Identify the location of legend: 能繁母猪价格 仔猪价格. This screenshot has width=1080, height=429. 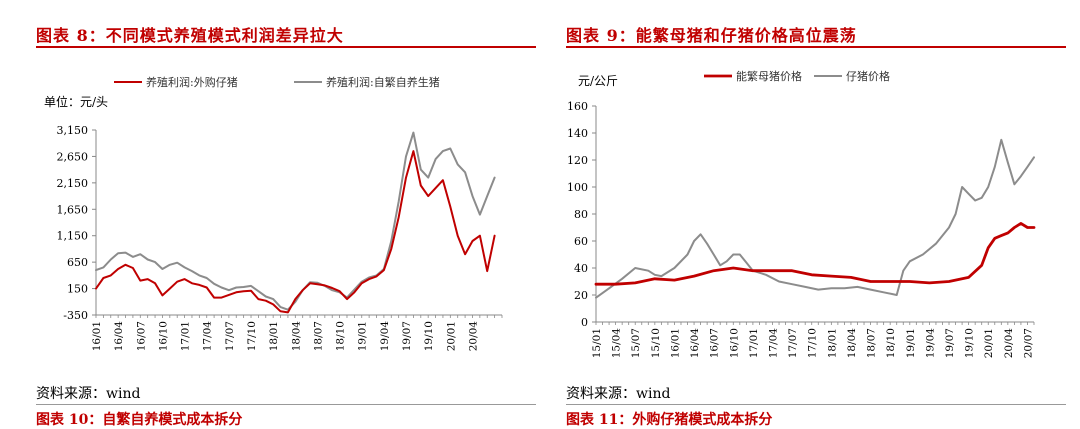
(797, 76).